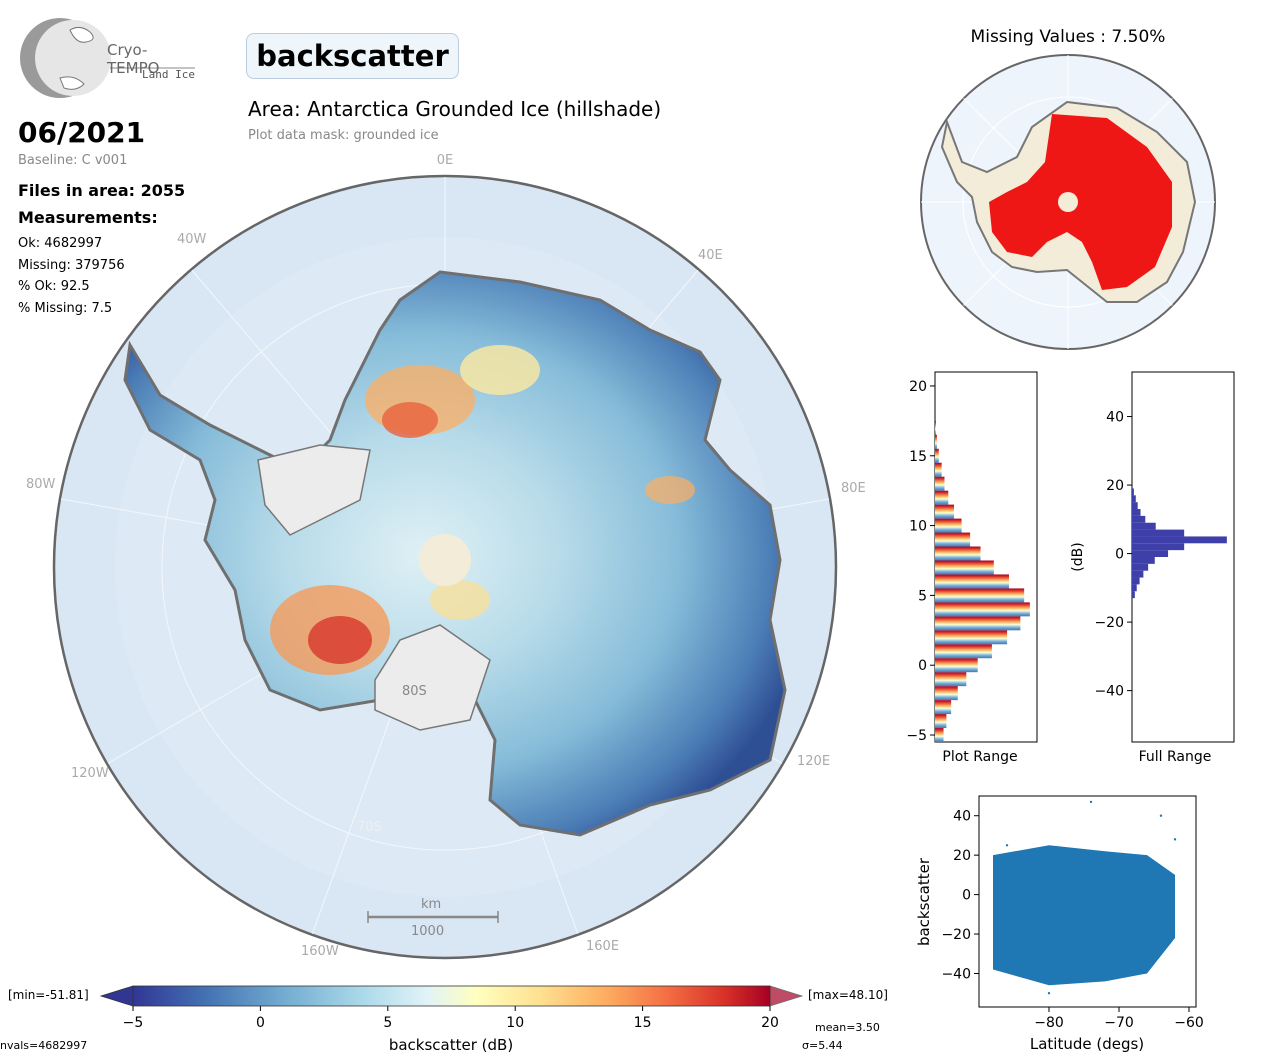  What do you see at coordinates (90, 773) in the screenshot?
I see `grid-label-120w: 120W` at bounding box center [90, 773].